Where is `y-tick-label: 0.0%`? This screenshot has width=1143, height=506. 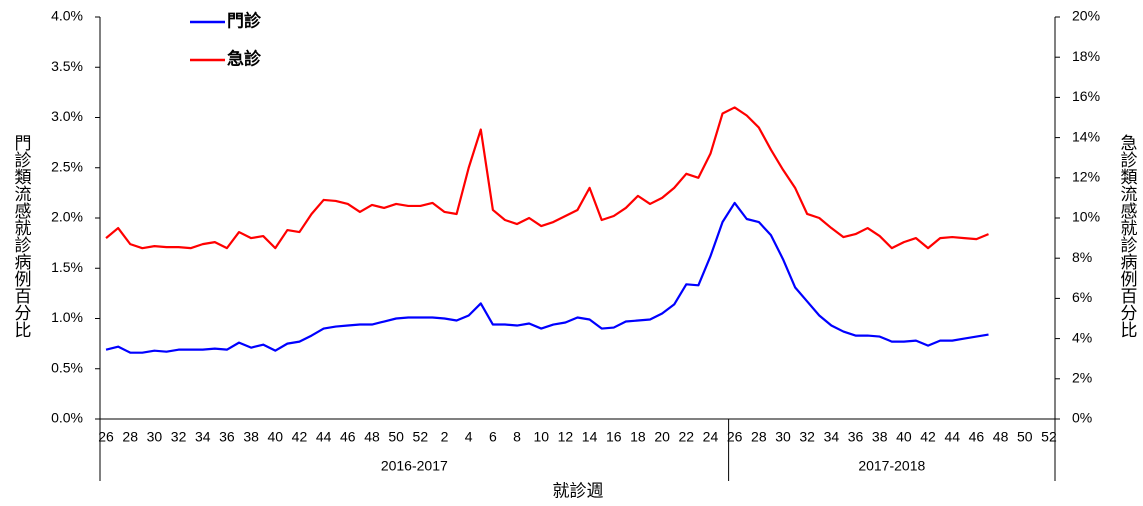
y-tick-label: 0.0% is located at coordinates (67, 418).